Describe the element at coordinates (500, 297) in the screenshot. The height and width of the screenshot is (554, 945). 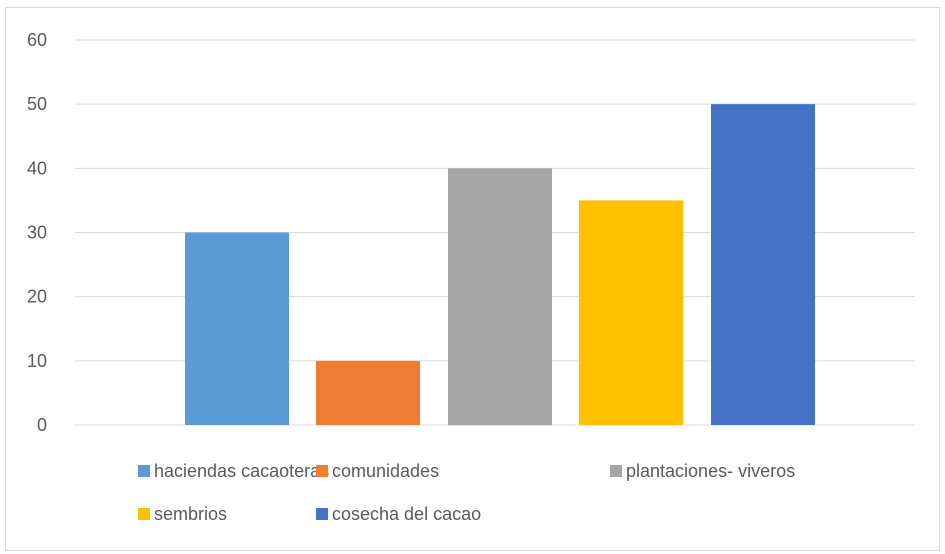
I see `bar-plantaciones-viveros` at that location.